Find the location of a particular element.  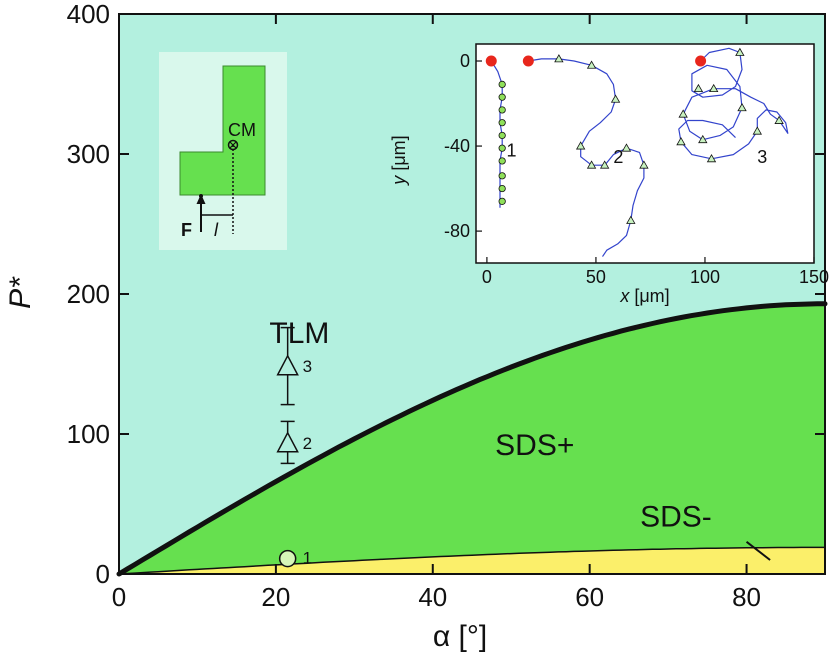

force-arrowhead is located at coordinates (201, 199).